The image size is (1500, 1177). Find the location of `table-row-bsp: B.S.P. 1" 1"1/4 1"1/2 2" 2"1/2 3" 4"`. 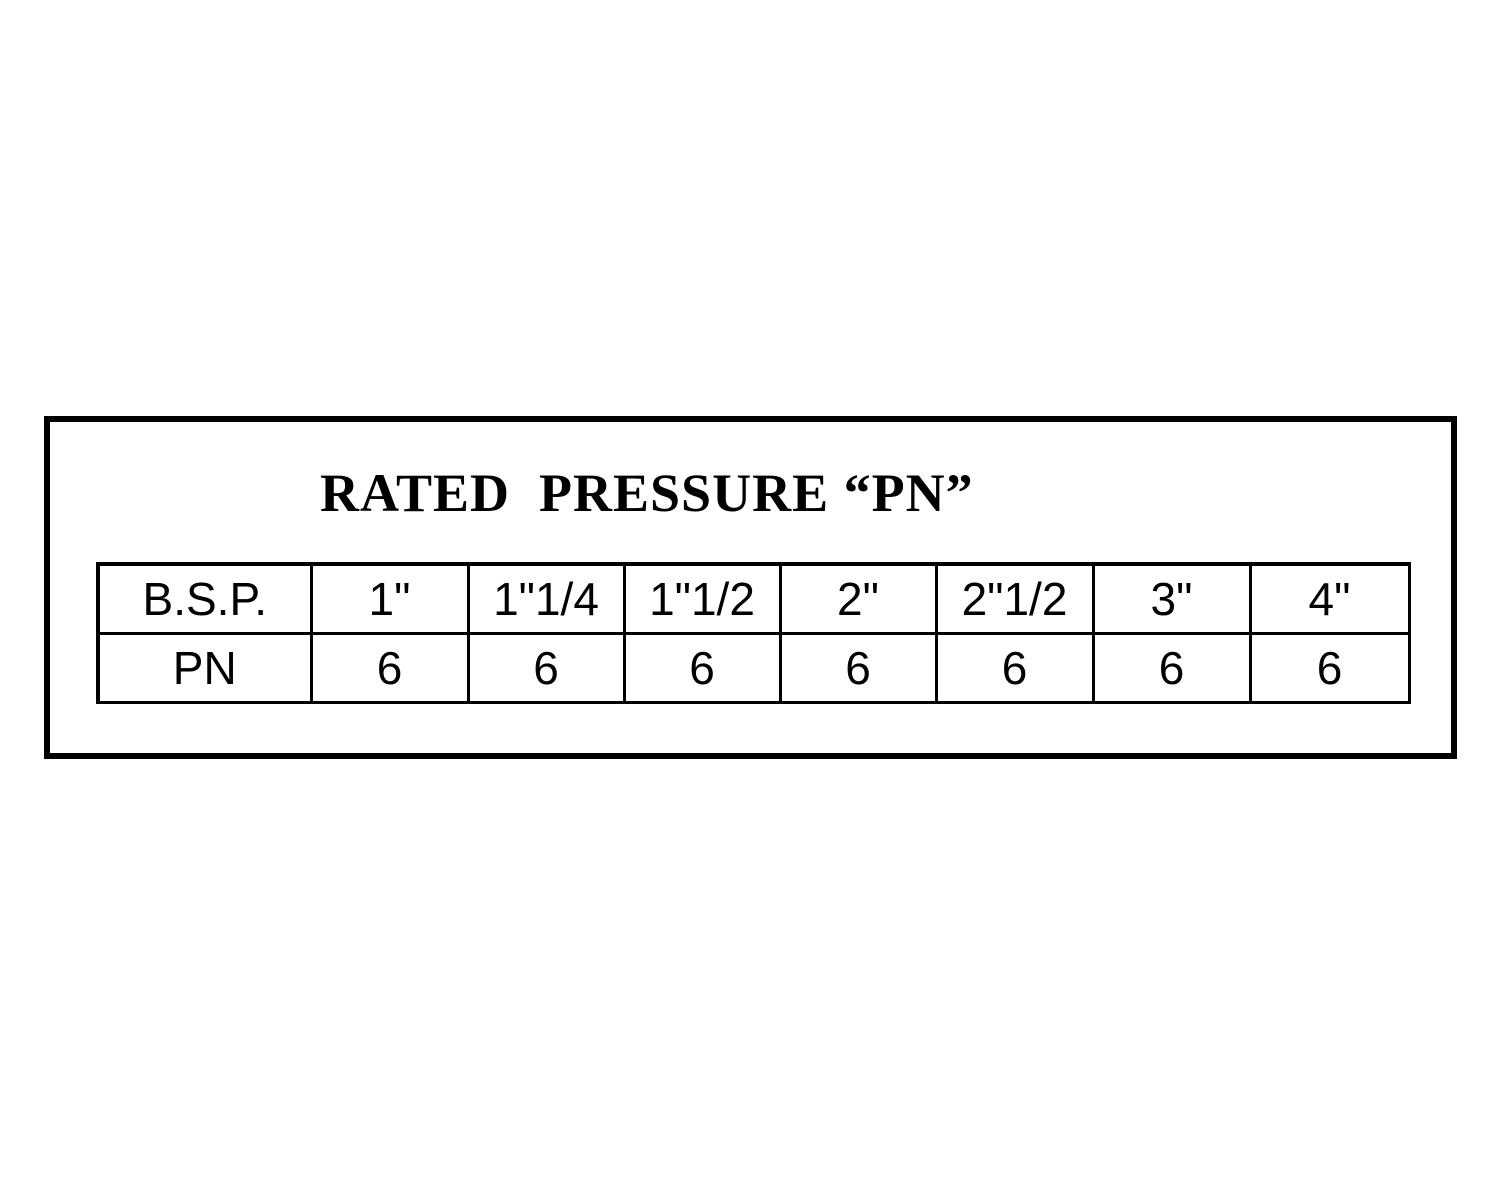

table-row-bsp: B.S.P. 1" 1"1/4 1"1/2 2" 2"1/2 3" 4" is located at coordinates (753, 598).